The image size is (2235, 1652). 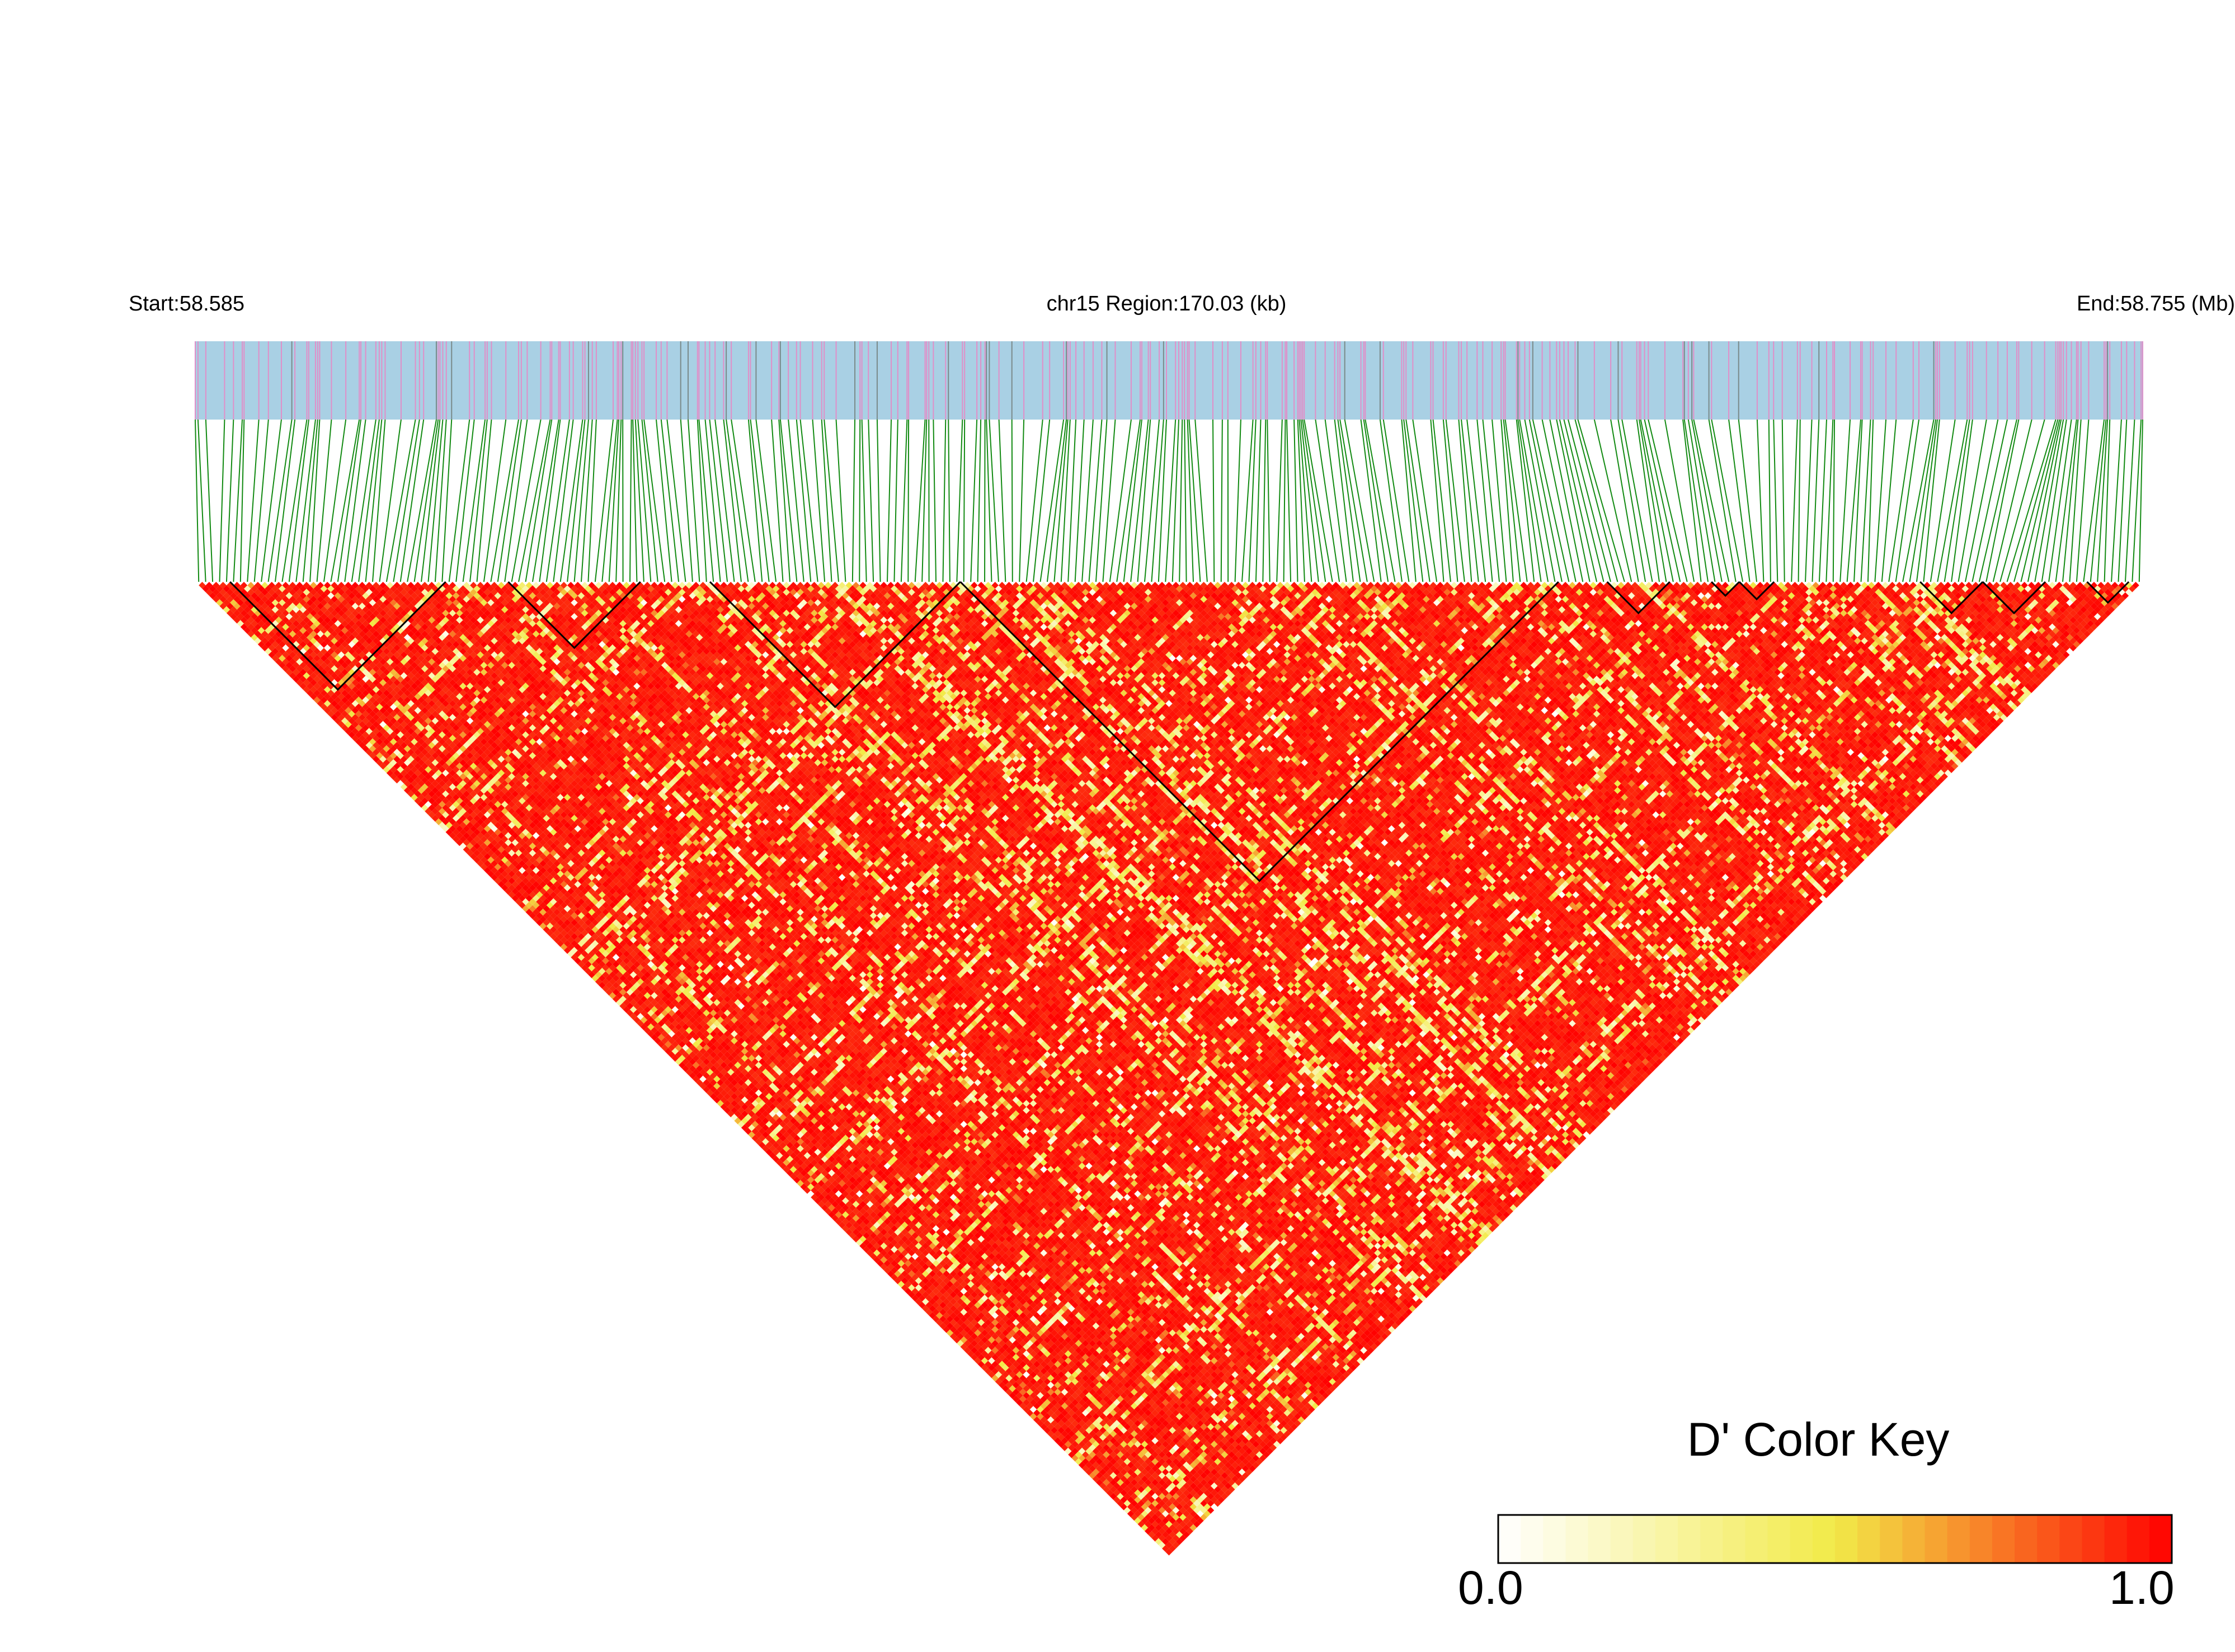 I want to click on marker-connector-group, so click(x=1169, y=501).